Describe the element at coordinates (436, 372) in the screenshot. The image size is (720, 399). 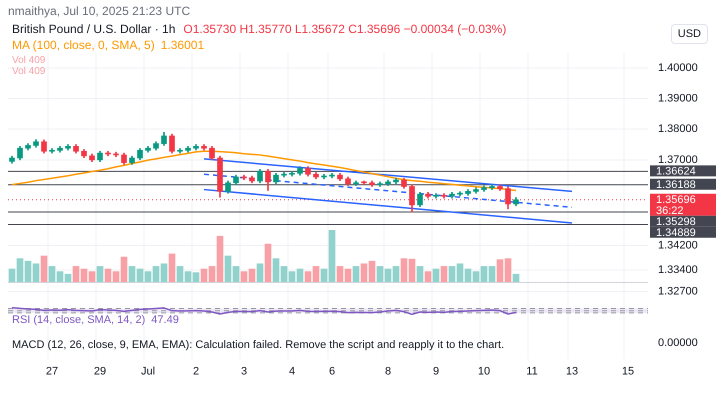
I see `x-tick-label: 9` at that location.